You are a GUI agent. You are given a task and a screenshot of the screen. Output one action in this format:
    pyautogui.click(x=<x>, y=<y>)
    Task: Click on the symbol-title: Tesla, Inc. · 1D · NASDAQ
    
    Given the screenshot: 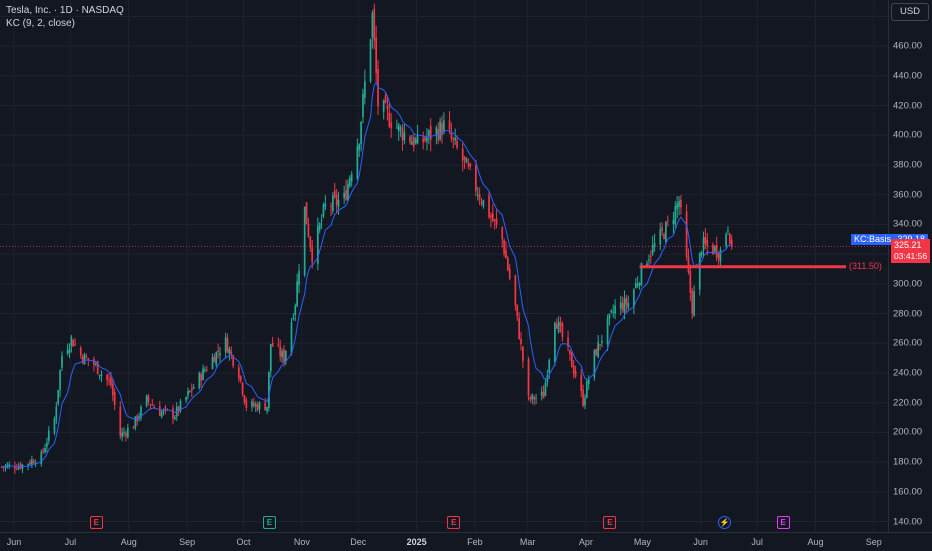 What is the action you would take?
    pyautogui.click(x=65, y=10)
    